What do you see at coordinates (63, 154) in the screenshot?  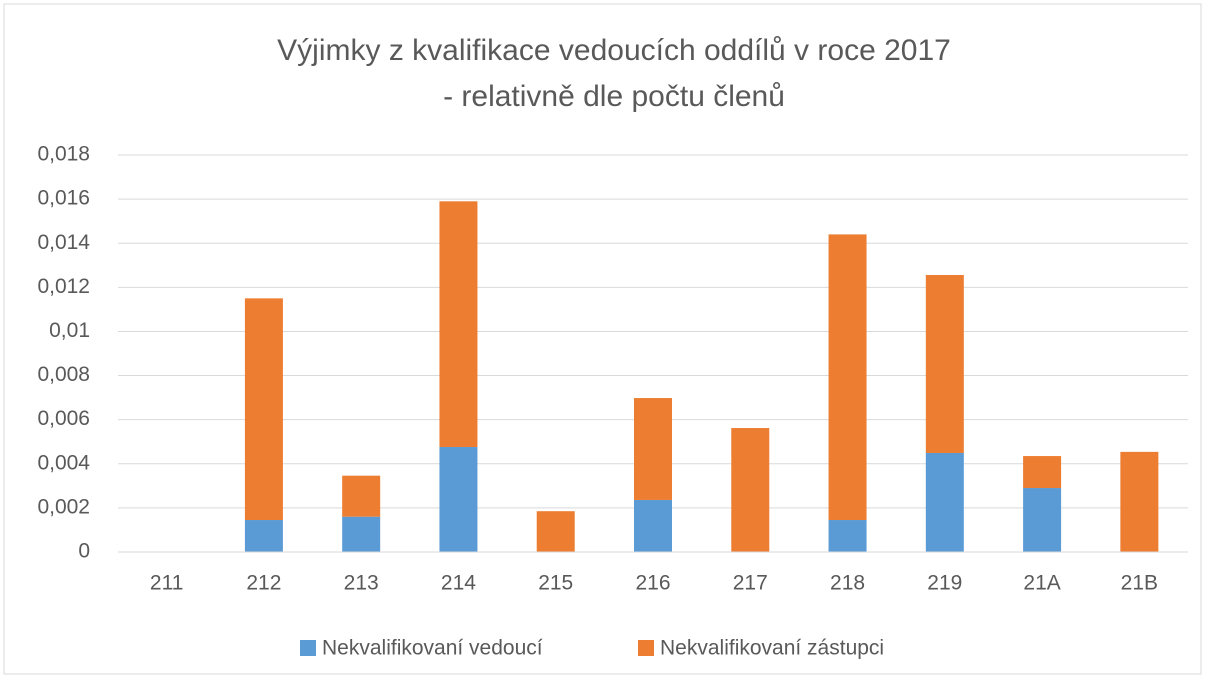 I see `y-tick-label: 0,018` at bounding box center [63, 154].